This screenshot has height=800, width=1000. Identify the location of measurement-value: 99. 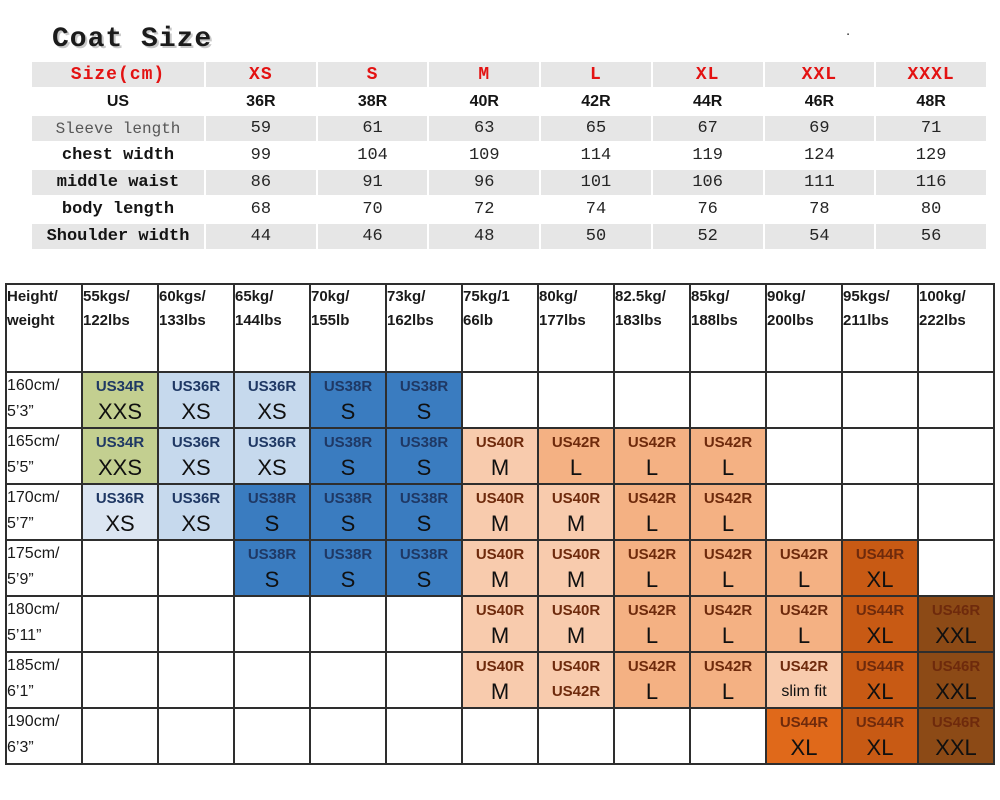
(261, 155).